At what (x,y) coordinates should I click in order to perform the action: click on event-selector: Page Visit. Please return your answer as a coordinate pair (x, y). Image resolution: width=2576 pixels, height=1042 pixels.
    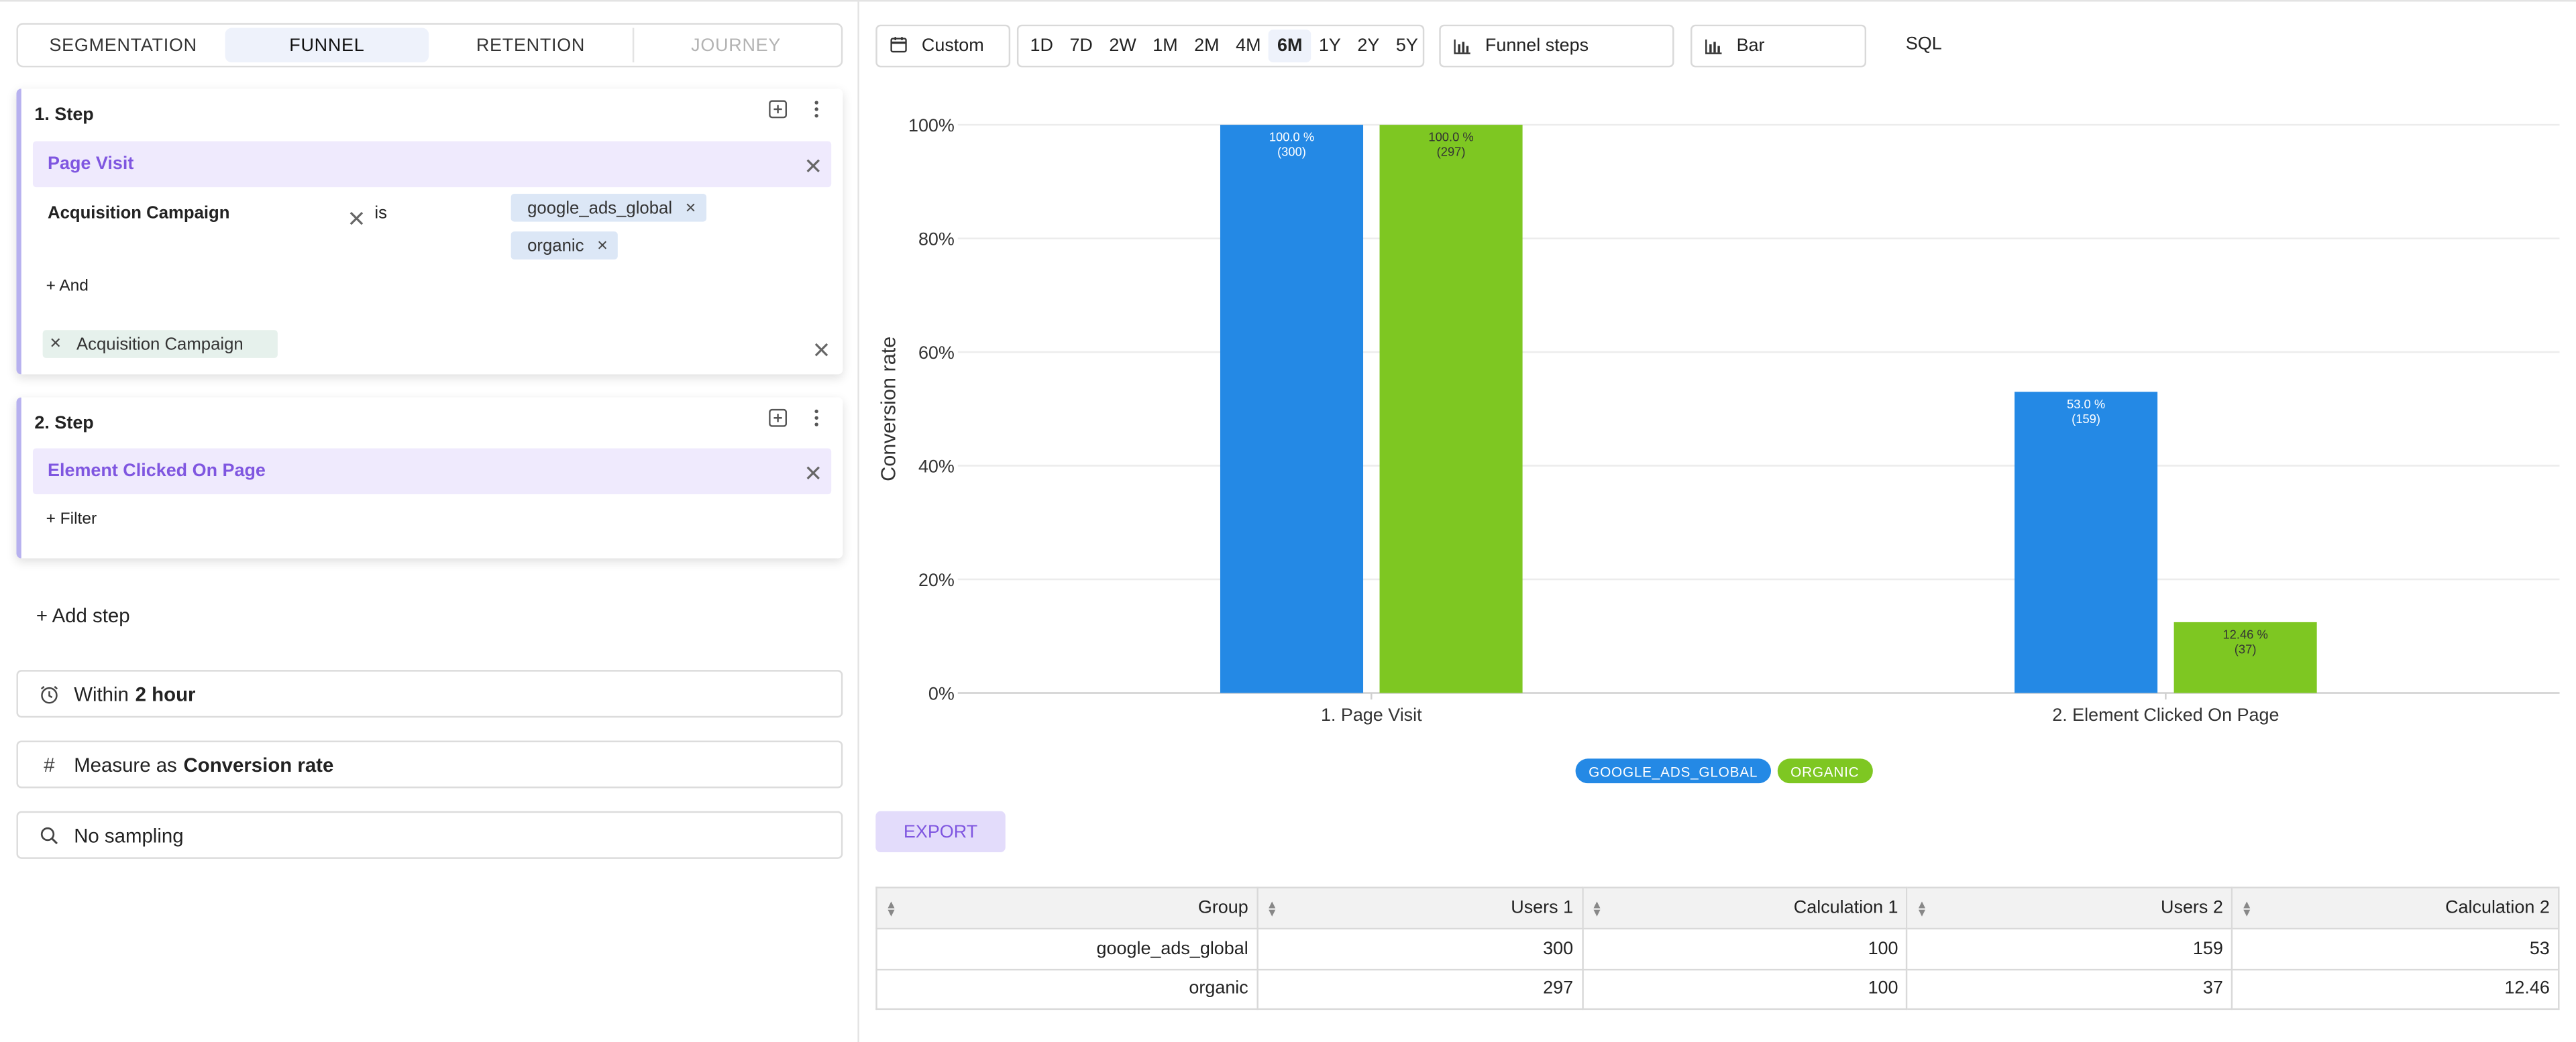
    Looking at the image, I should click on (432, 164).